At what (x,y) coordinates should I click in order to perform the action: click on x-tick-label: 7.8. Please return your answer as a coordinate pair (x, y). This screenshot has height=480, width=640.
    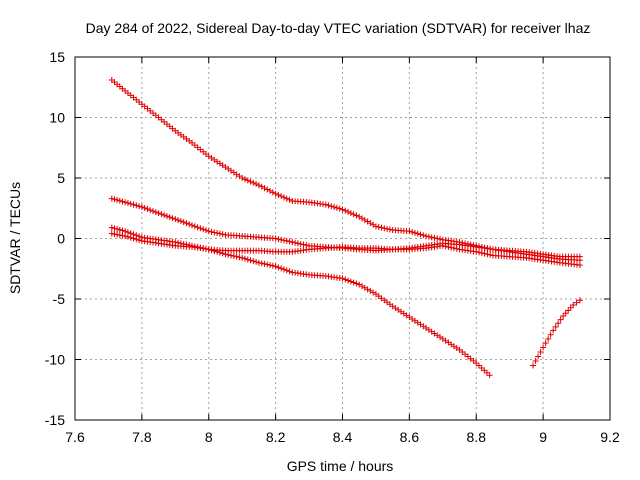
    Looking at the image, I should click on (142, 437).